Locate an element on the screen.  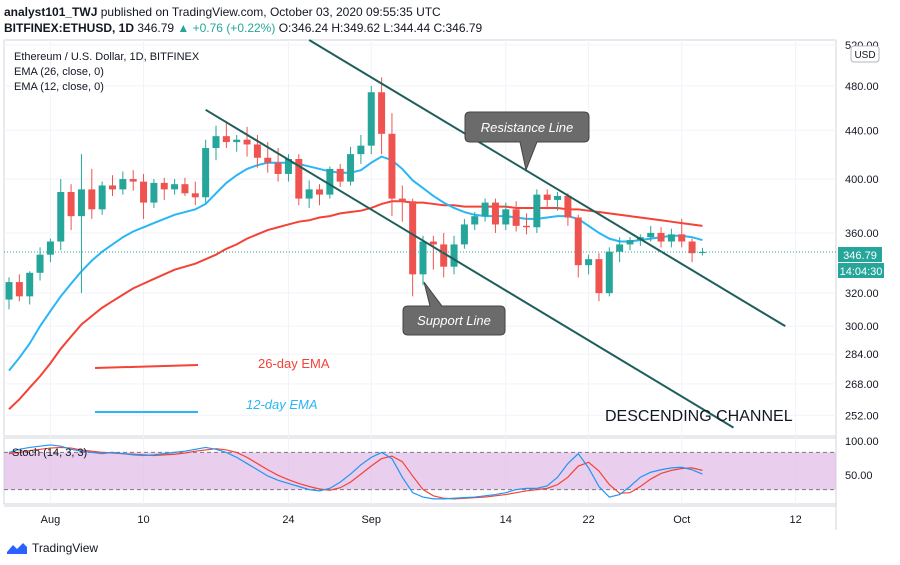
channel-annotation: DESCENDING CHANNEL is located at coordinates (699, 416).